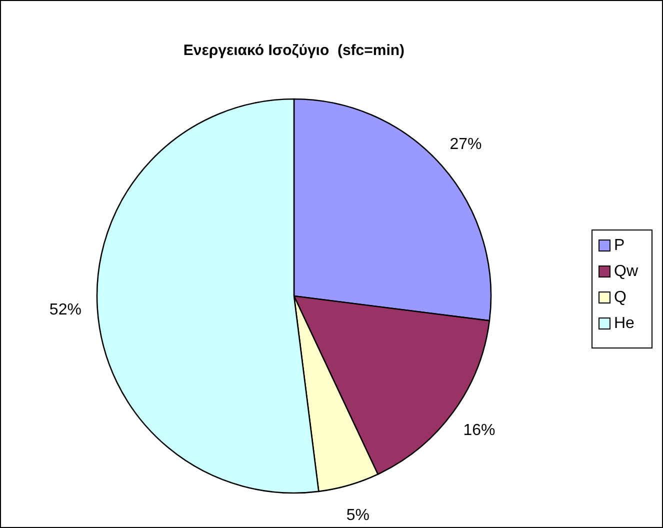 This screenshot has height=528, width=663. I want to click on legend-label: Q, so click(620, 297).